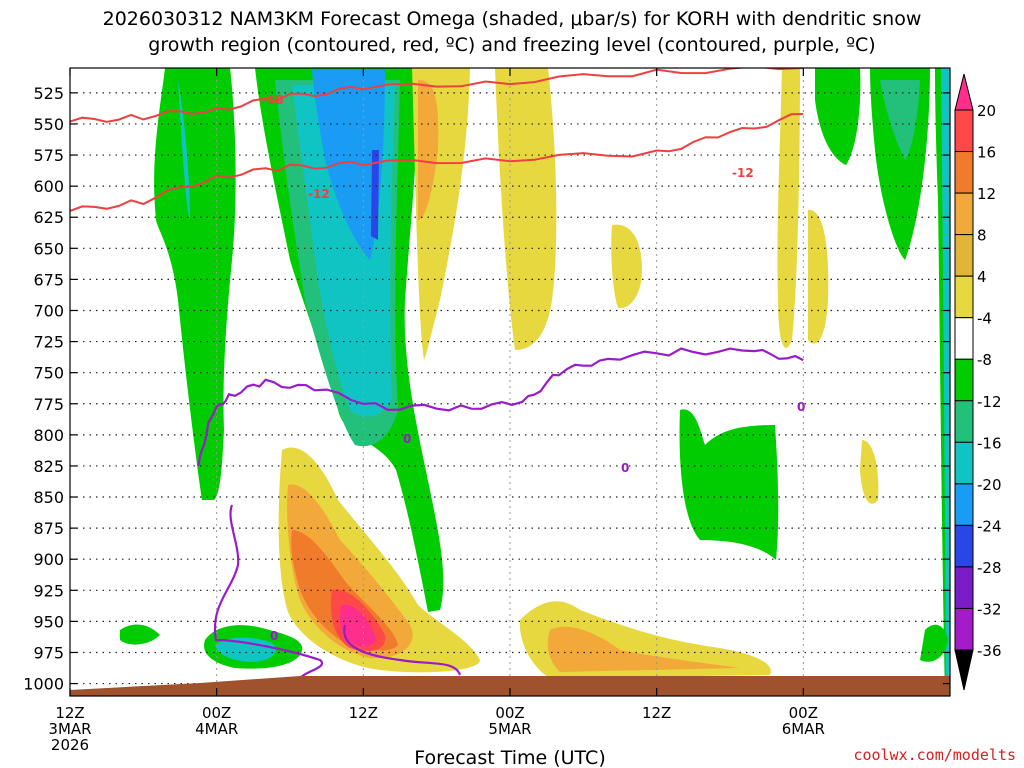 The image size is (1024, 768). What do you see at coordinates (48, 93) in the screenshot?
I see `y-tick-label: 525` at bounding box center [48, 93].